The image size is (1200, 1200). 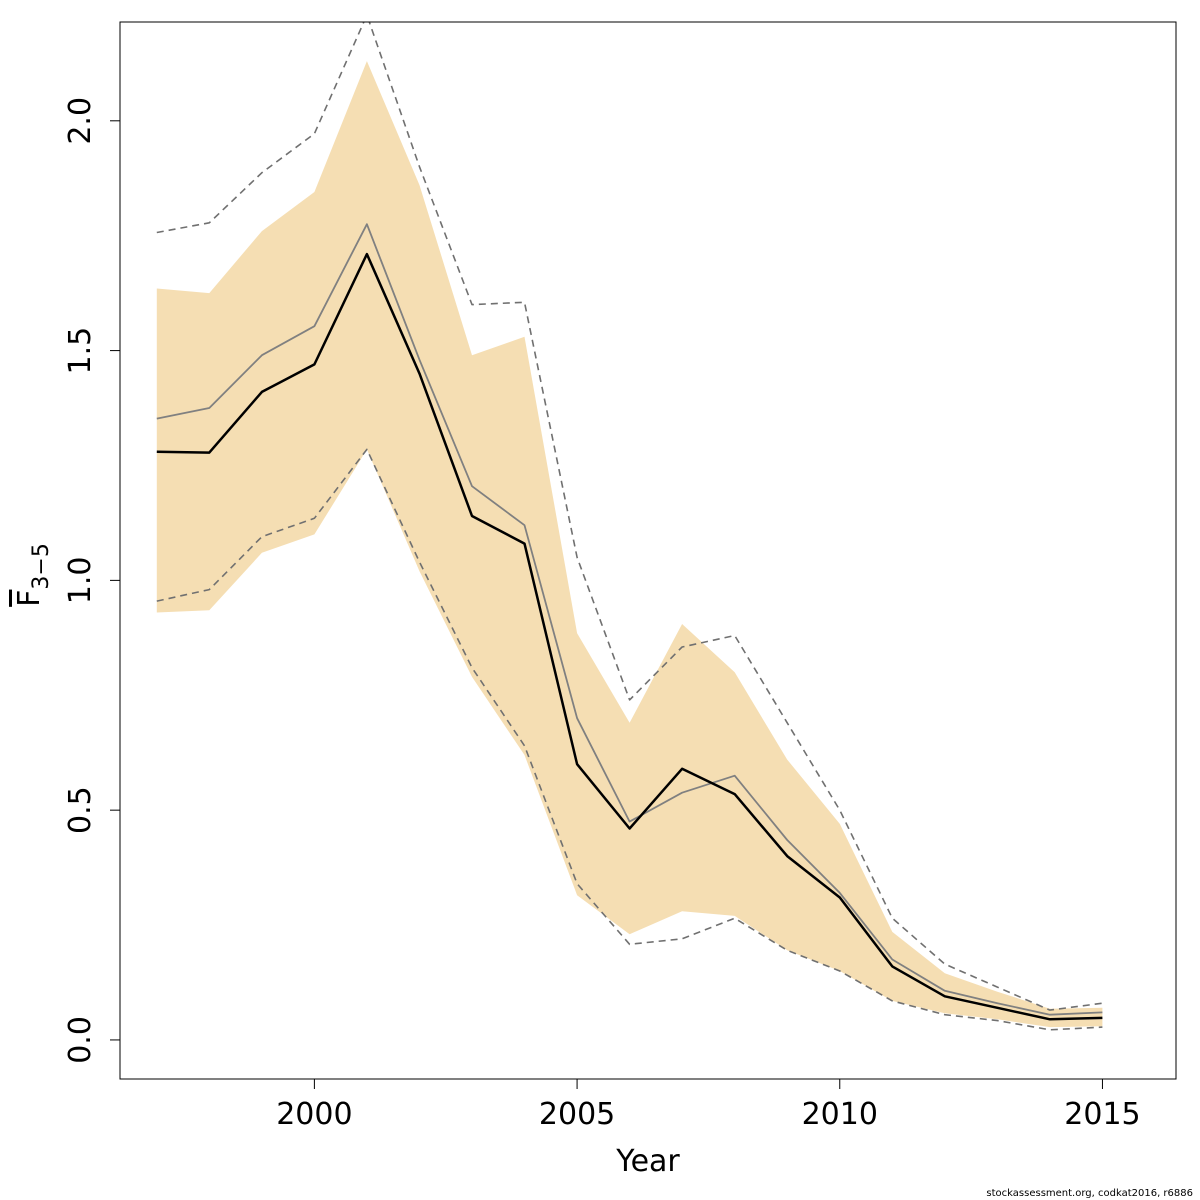 What do you see at coordinates (29, 598) in the screenshot?
I see `y-axis-title-main: F` at bounding box center [29, 598].